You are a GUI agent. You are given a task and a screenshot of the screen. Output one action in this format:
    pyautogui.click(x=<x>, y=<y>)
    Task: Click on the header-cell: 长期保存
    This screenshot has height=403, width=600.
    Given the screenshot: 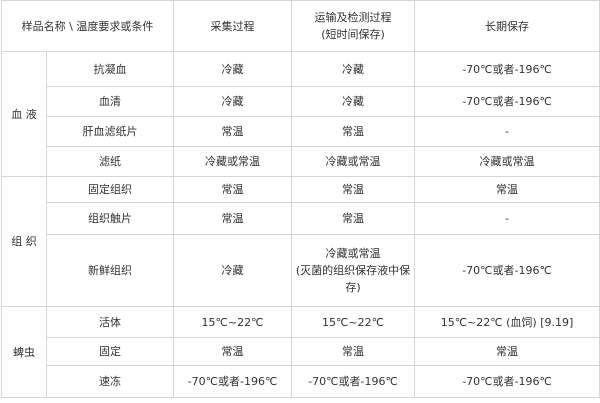 What is the action you would take?
    pyautogui.click(x=507, y=26)
    